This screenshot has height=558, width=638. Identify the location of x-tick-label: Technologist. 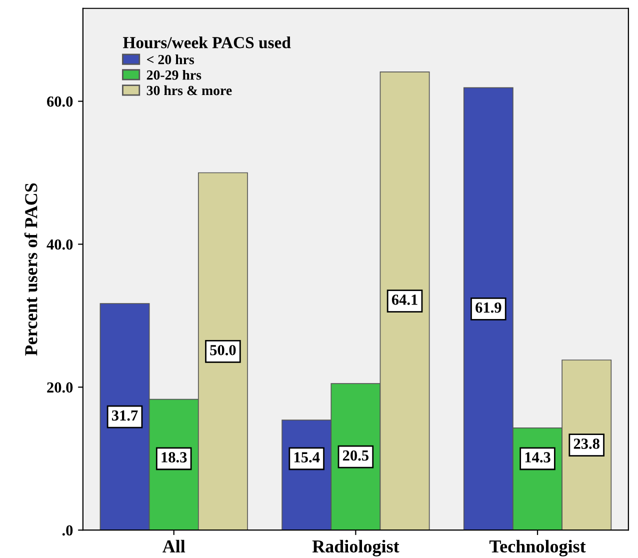
(537, 548).